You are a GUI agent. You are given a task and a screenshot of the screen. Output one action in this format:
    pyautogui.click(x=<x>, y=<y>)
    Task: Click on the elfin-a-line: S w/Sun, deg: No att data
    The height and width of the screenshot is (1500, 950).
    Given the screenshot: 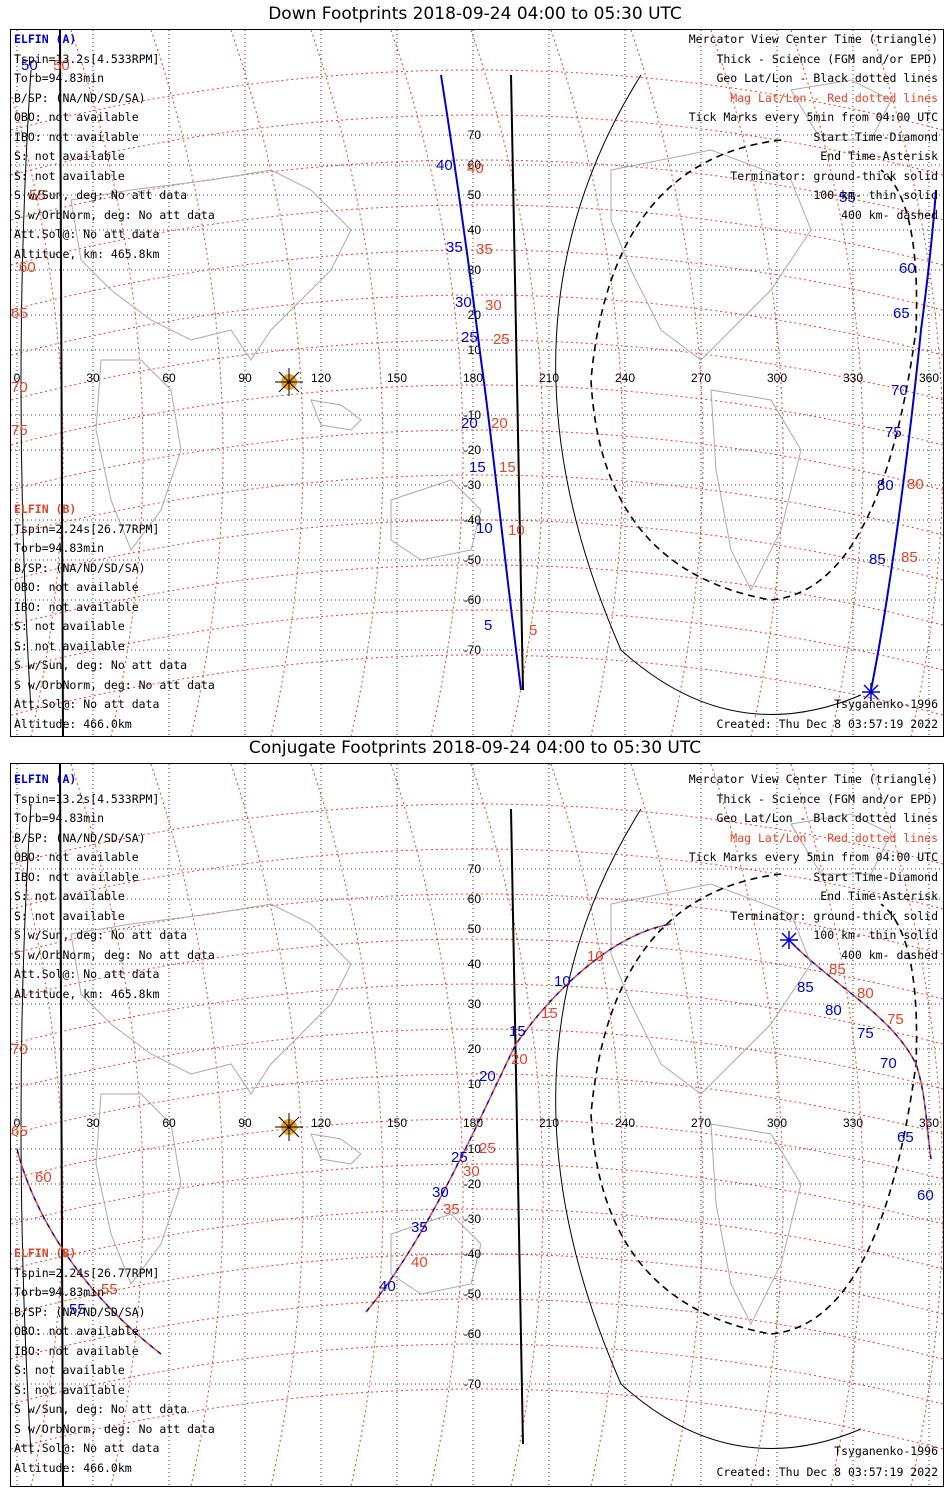 What is the action you would take?
    pyautogui.click(x=101, y=935)
    